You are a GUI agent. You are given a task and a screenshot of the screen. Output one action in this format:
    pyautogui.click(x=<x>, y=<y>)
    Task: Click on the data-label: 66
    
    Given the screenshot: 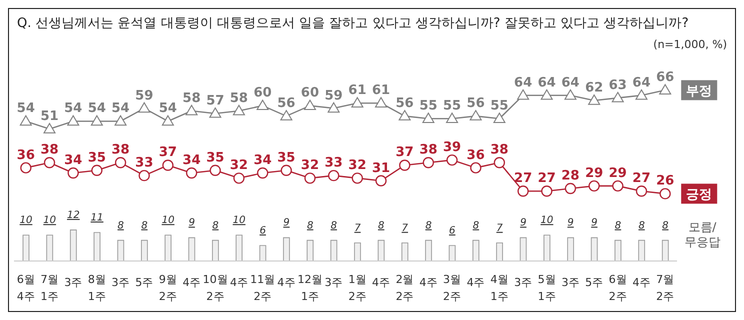 What is the action you would take?
    pyautogui.click(x=665, y=78)
    